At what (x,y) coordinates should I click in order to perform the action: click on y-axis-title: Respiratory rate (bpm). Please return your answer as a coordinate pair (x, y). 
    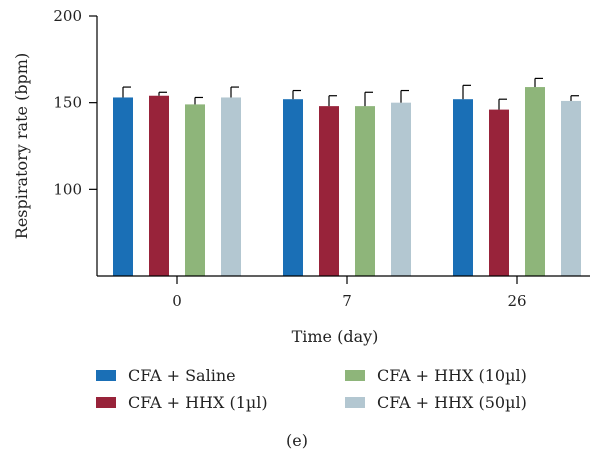
    Looking at the image, I should click on (21, 146).